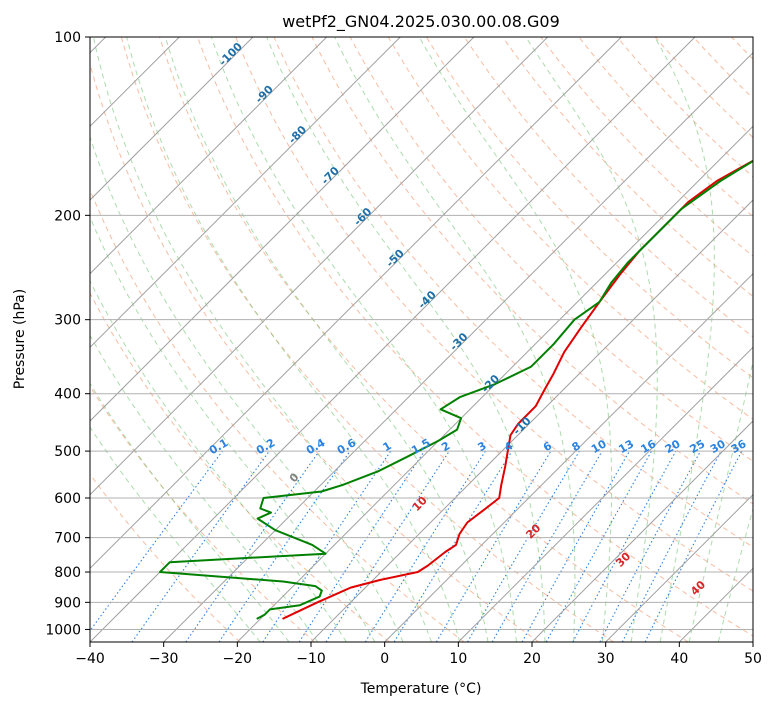 Image resolution: width=775 pixels, height=708 pixels. I want to click on x-tick-label: 20, so click(532, 659).